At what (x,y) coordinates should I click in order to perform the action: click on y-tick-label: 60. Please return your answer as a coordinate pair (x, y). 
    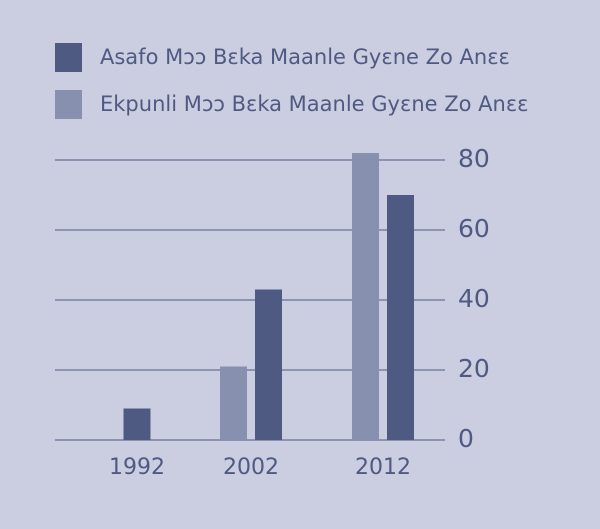
    Looking at the image, I should click on (474, 228).